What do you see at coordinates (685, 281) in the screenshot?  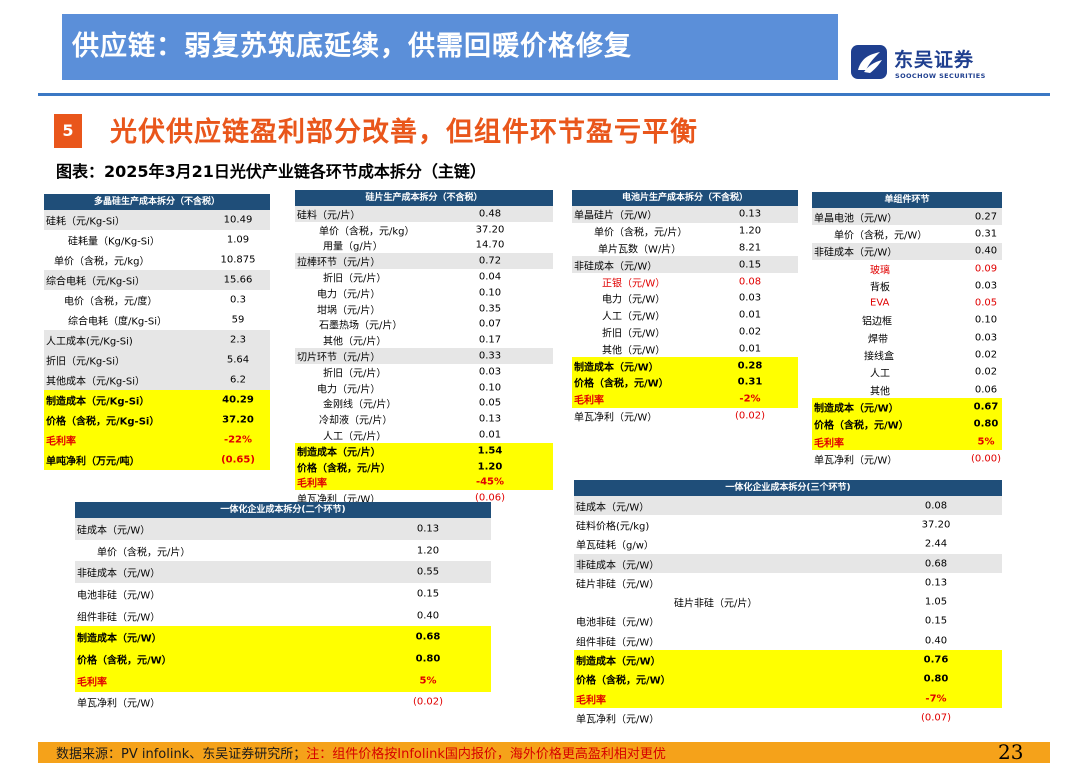 I see `table-row: 正银（元/W） 0.08` at bounding box center [685, 281].